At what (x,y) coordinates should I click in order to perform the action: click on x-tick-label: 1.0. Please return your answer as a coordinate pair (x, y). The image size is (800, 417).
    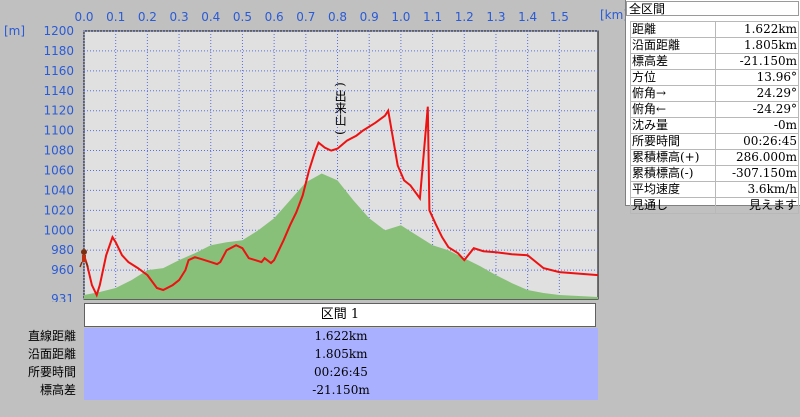
    Looking at the image, I should click on (400, 17).